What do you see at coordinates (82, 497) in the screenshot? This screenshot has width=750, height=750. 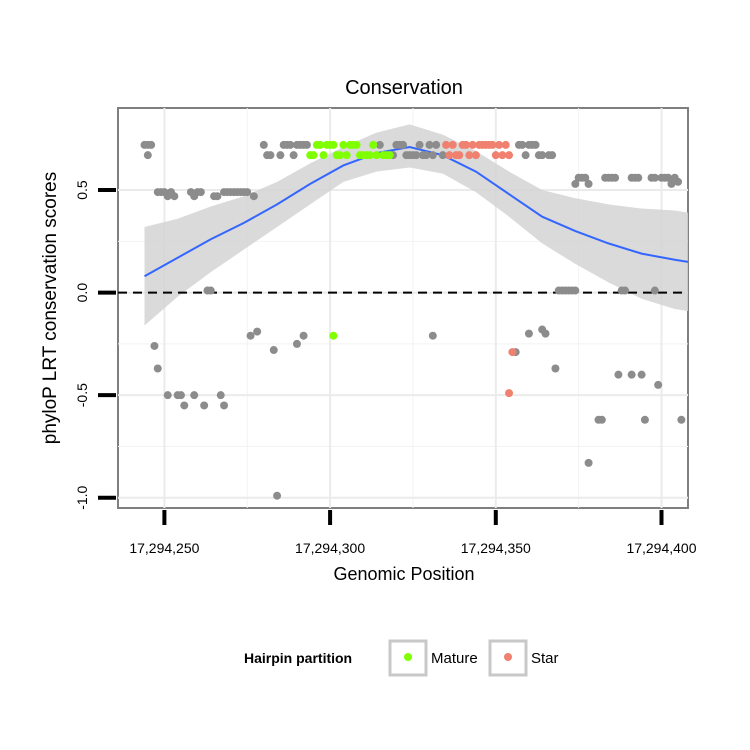 I see `y-tick-label: -1.0` at bounding box center [82, 497].